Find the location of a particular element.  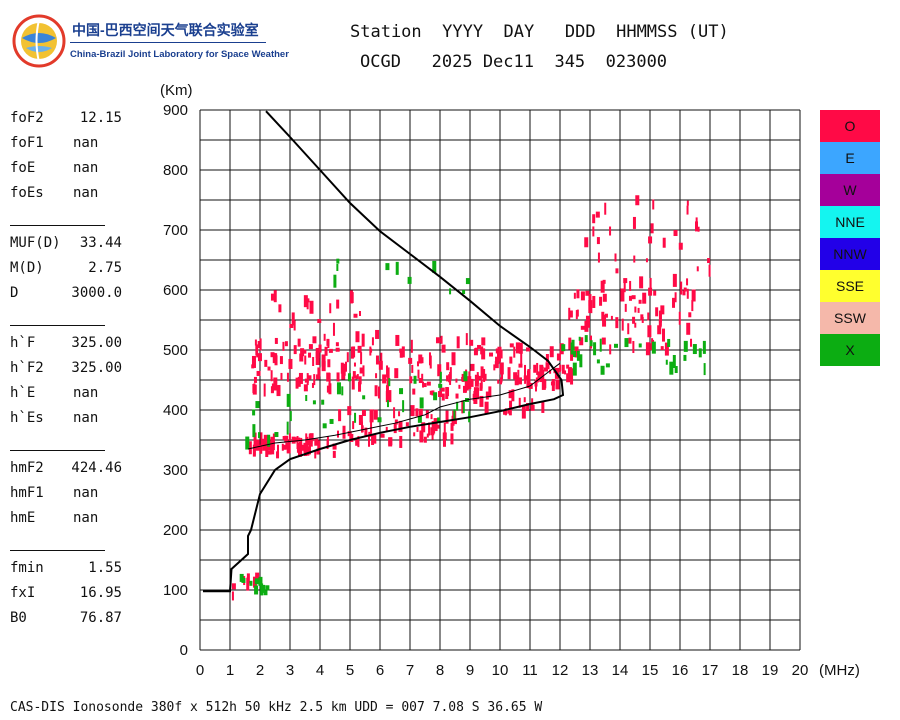

param-label: fmin is located at coordinates (27, 568).